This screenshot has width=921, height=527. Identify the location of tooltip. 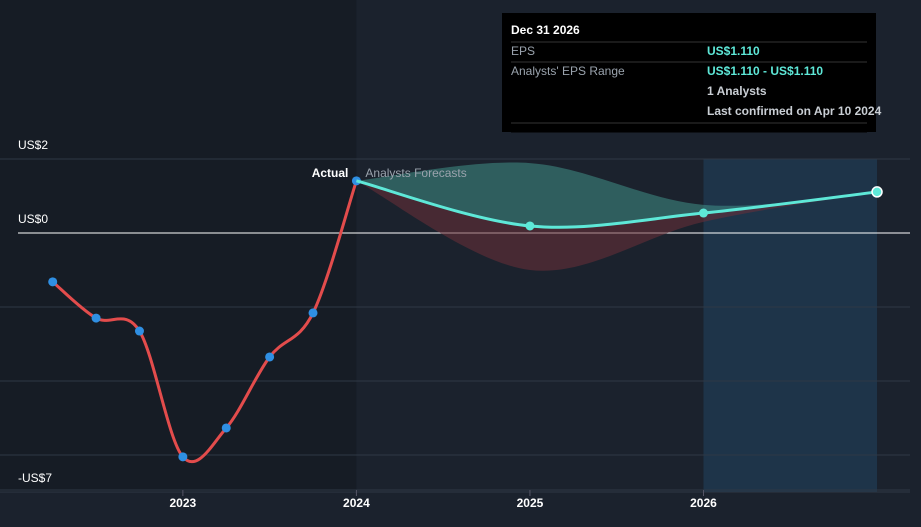
(689, 72).